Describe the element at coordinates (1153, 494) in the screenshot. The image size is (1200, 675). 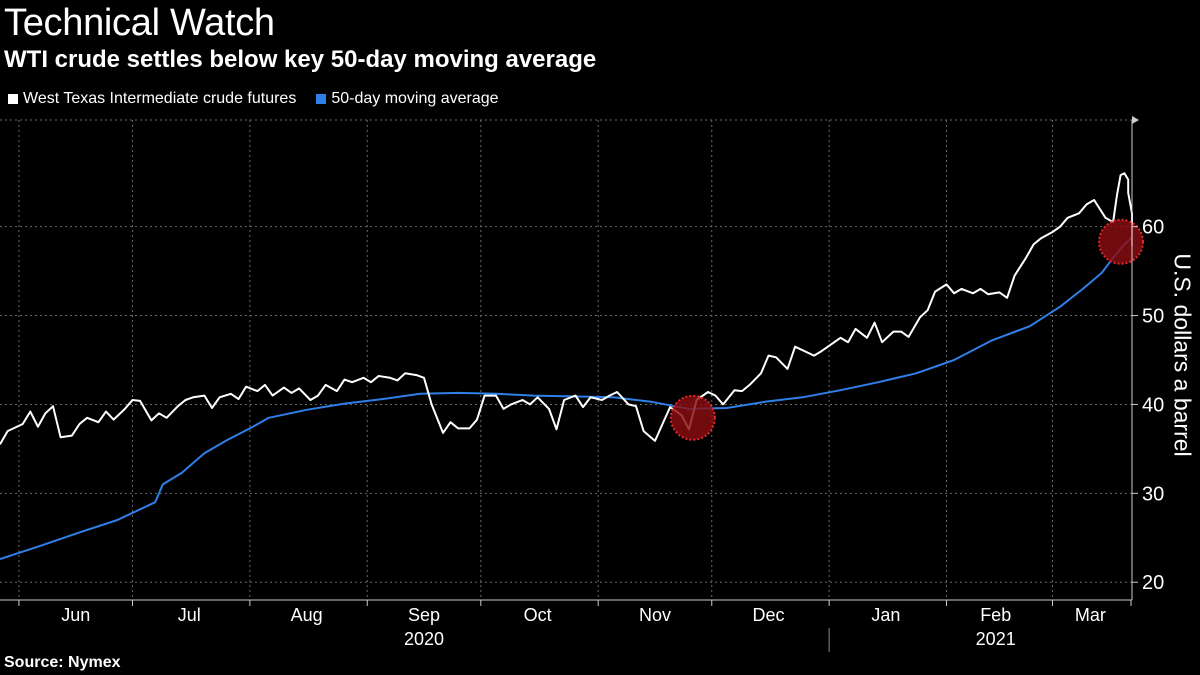
I see `y-tick-label-30: 30` at that location.